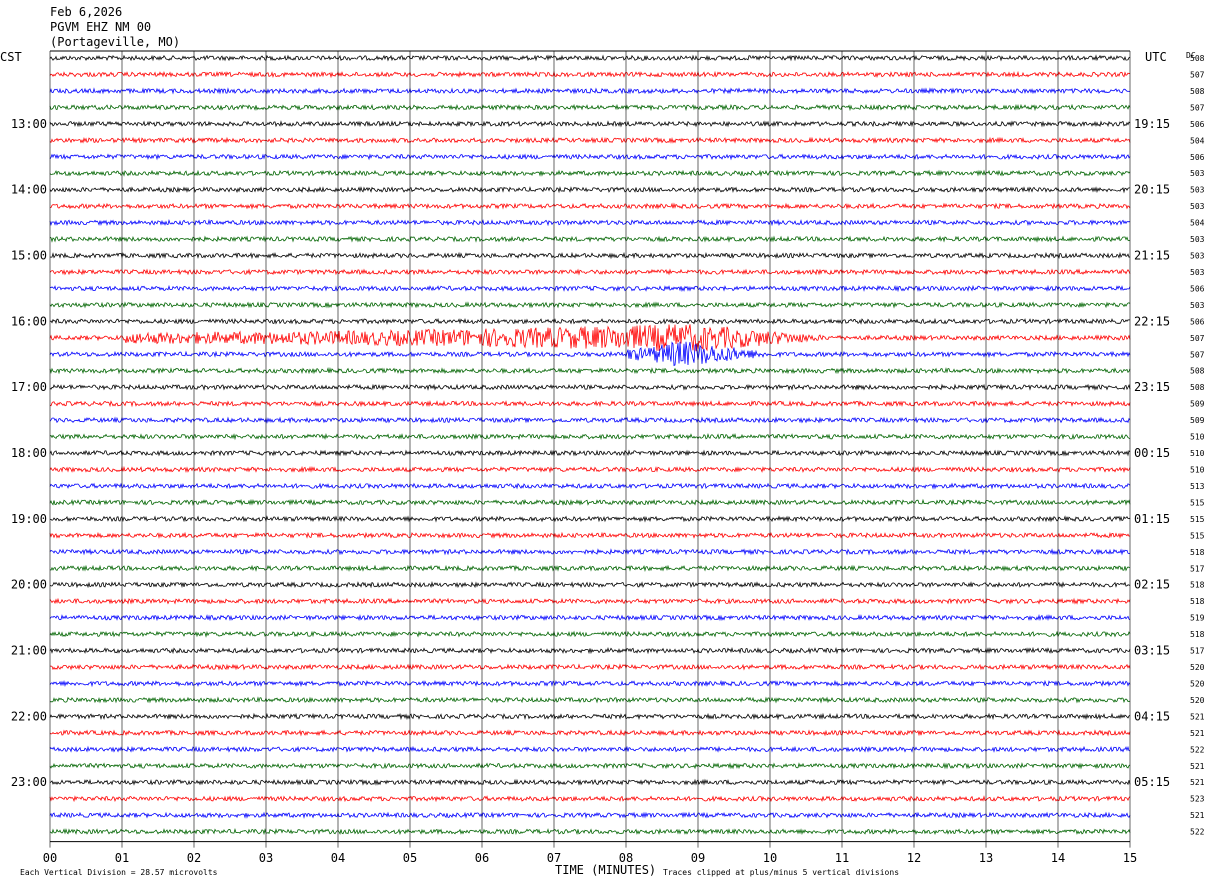 The width and height of the screenshot is (1210, 886). What do you see at coordinates (29, 716) in the screenshot?
I see `cst-hour-label: 22:00` at bounding box center [29, 716].